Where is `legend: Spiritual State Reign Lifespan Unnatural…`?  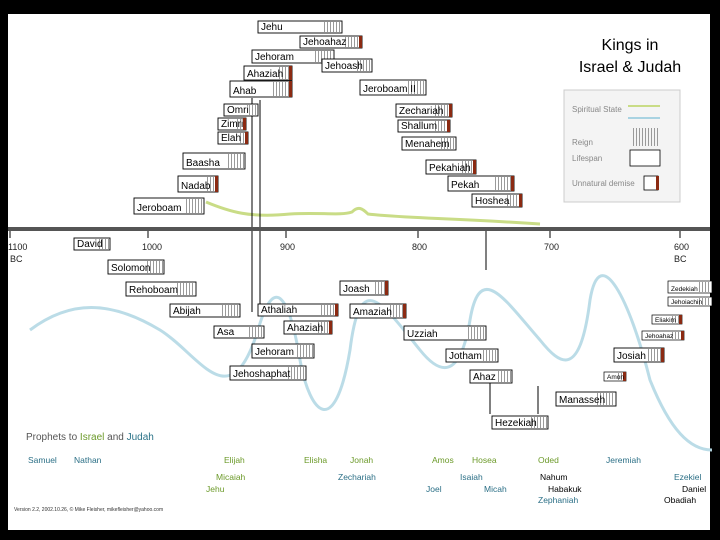 legend: Spiritual State Reign Lifespan Unnatural… is located at coordinates (622, 146).